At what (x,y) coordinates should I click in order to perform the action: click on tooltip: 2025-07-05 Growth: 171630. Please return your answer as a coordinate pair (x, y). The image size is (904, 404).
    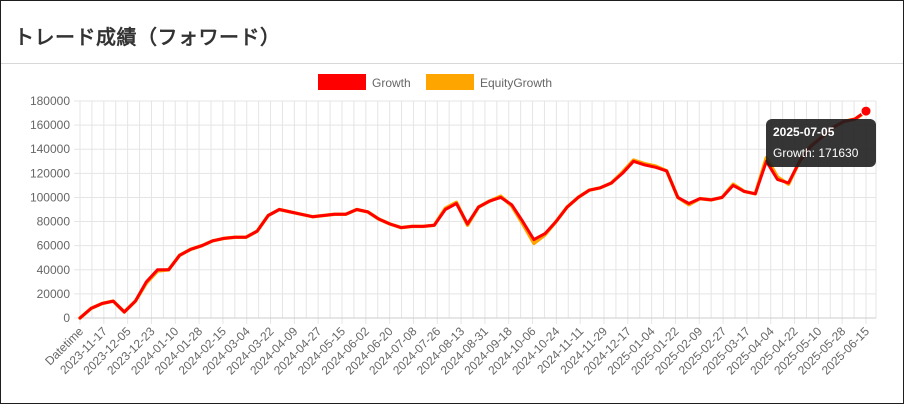
    Looking at the image, I should click on (821, 143).